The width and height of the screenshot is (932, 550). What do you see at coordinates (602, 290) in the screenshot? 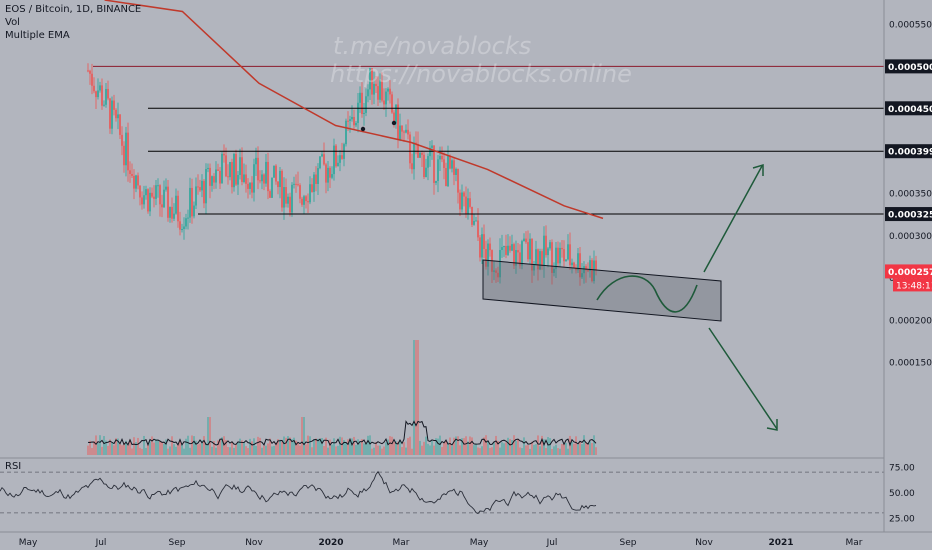
I see `channel-box` at bounding box center [602, 290].